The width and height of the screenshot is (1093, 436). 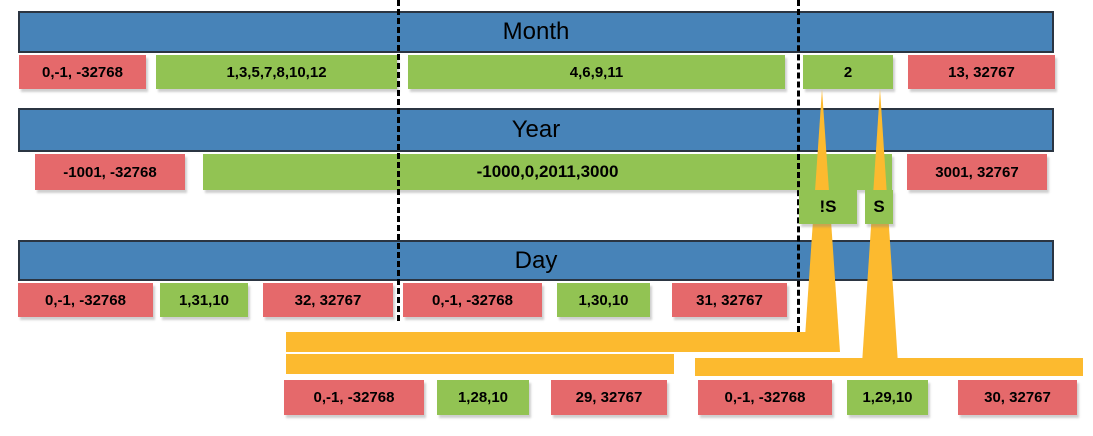 I want to click on day-bar-label: Day, so click(x=536, y=260).